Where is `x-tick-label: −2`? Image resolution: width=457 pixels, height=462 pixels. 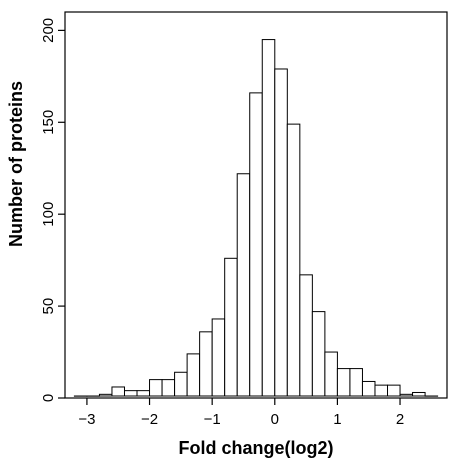 x-tick-label: −2 is located at coordinates (149, 419).